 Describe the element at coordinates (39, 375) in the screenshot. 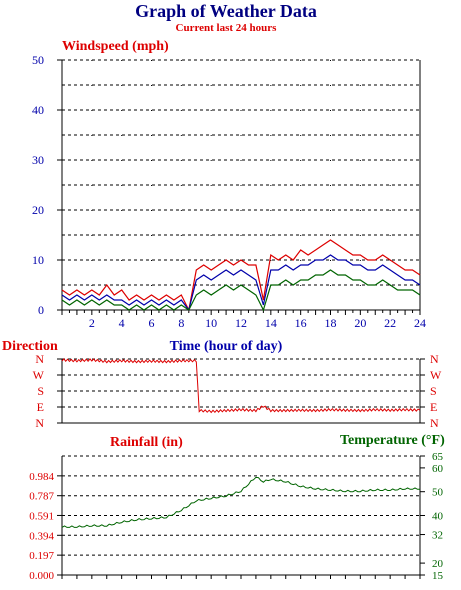

I see `direction-left-label: W` at that location.